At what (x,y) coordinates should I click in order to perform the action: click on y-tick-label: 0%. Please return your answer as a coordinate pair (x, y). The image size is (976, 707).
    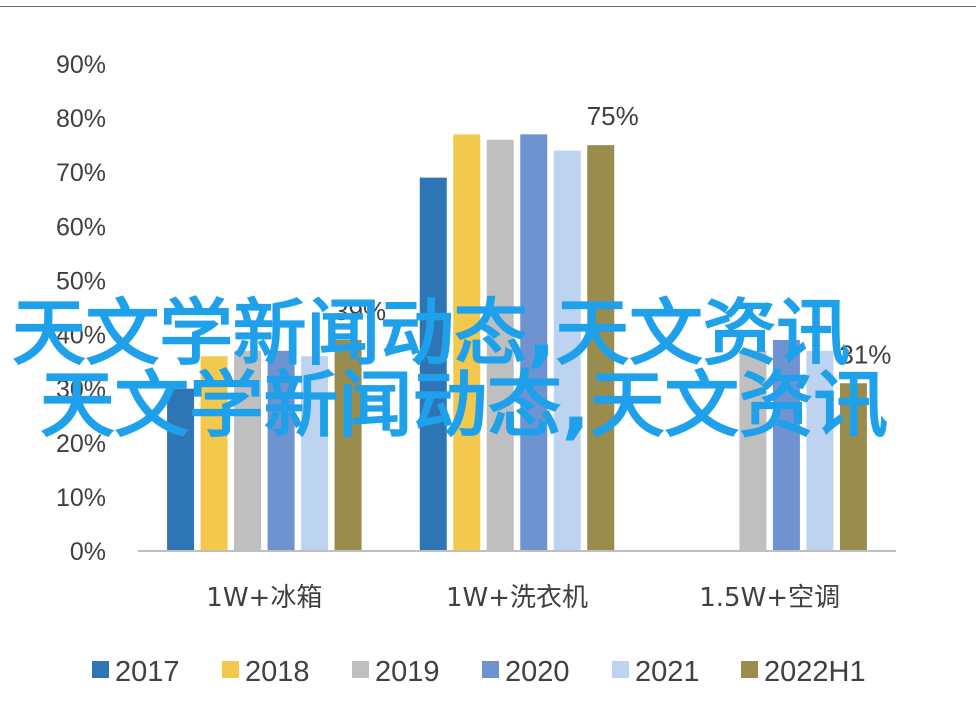
    Looking at the image, I should click on (88, 552).